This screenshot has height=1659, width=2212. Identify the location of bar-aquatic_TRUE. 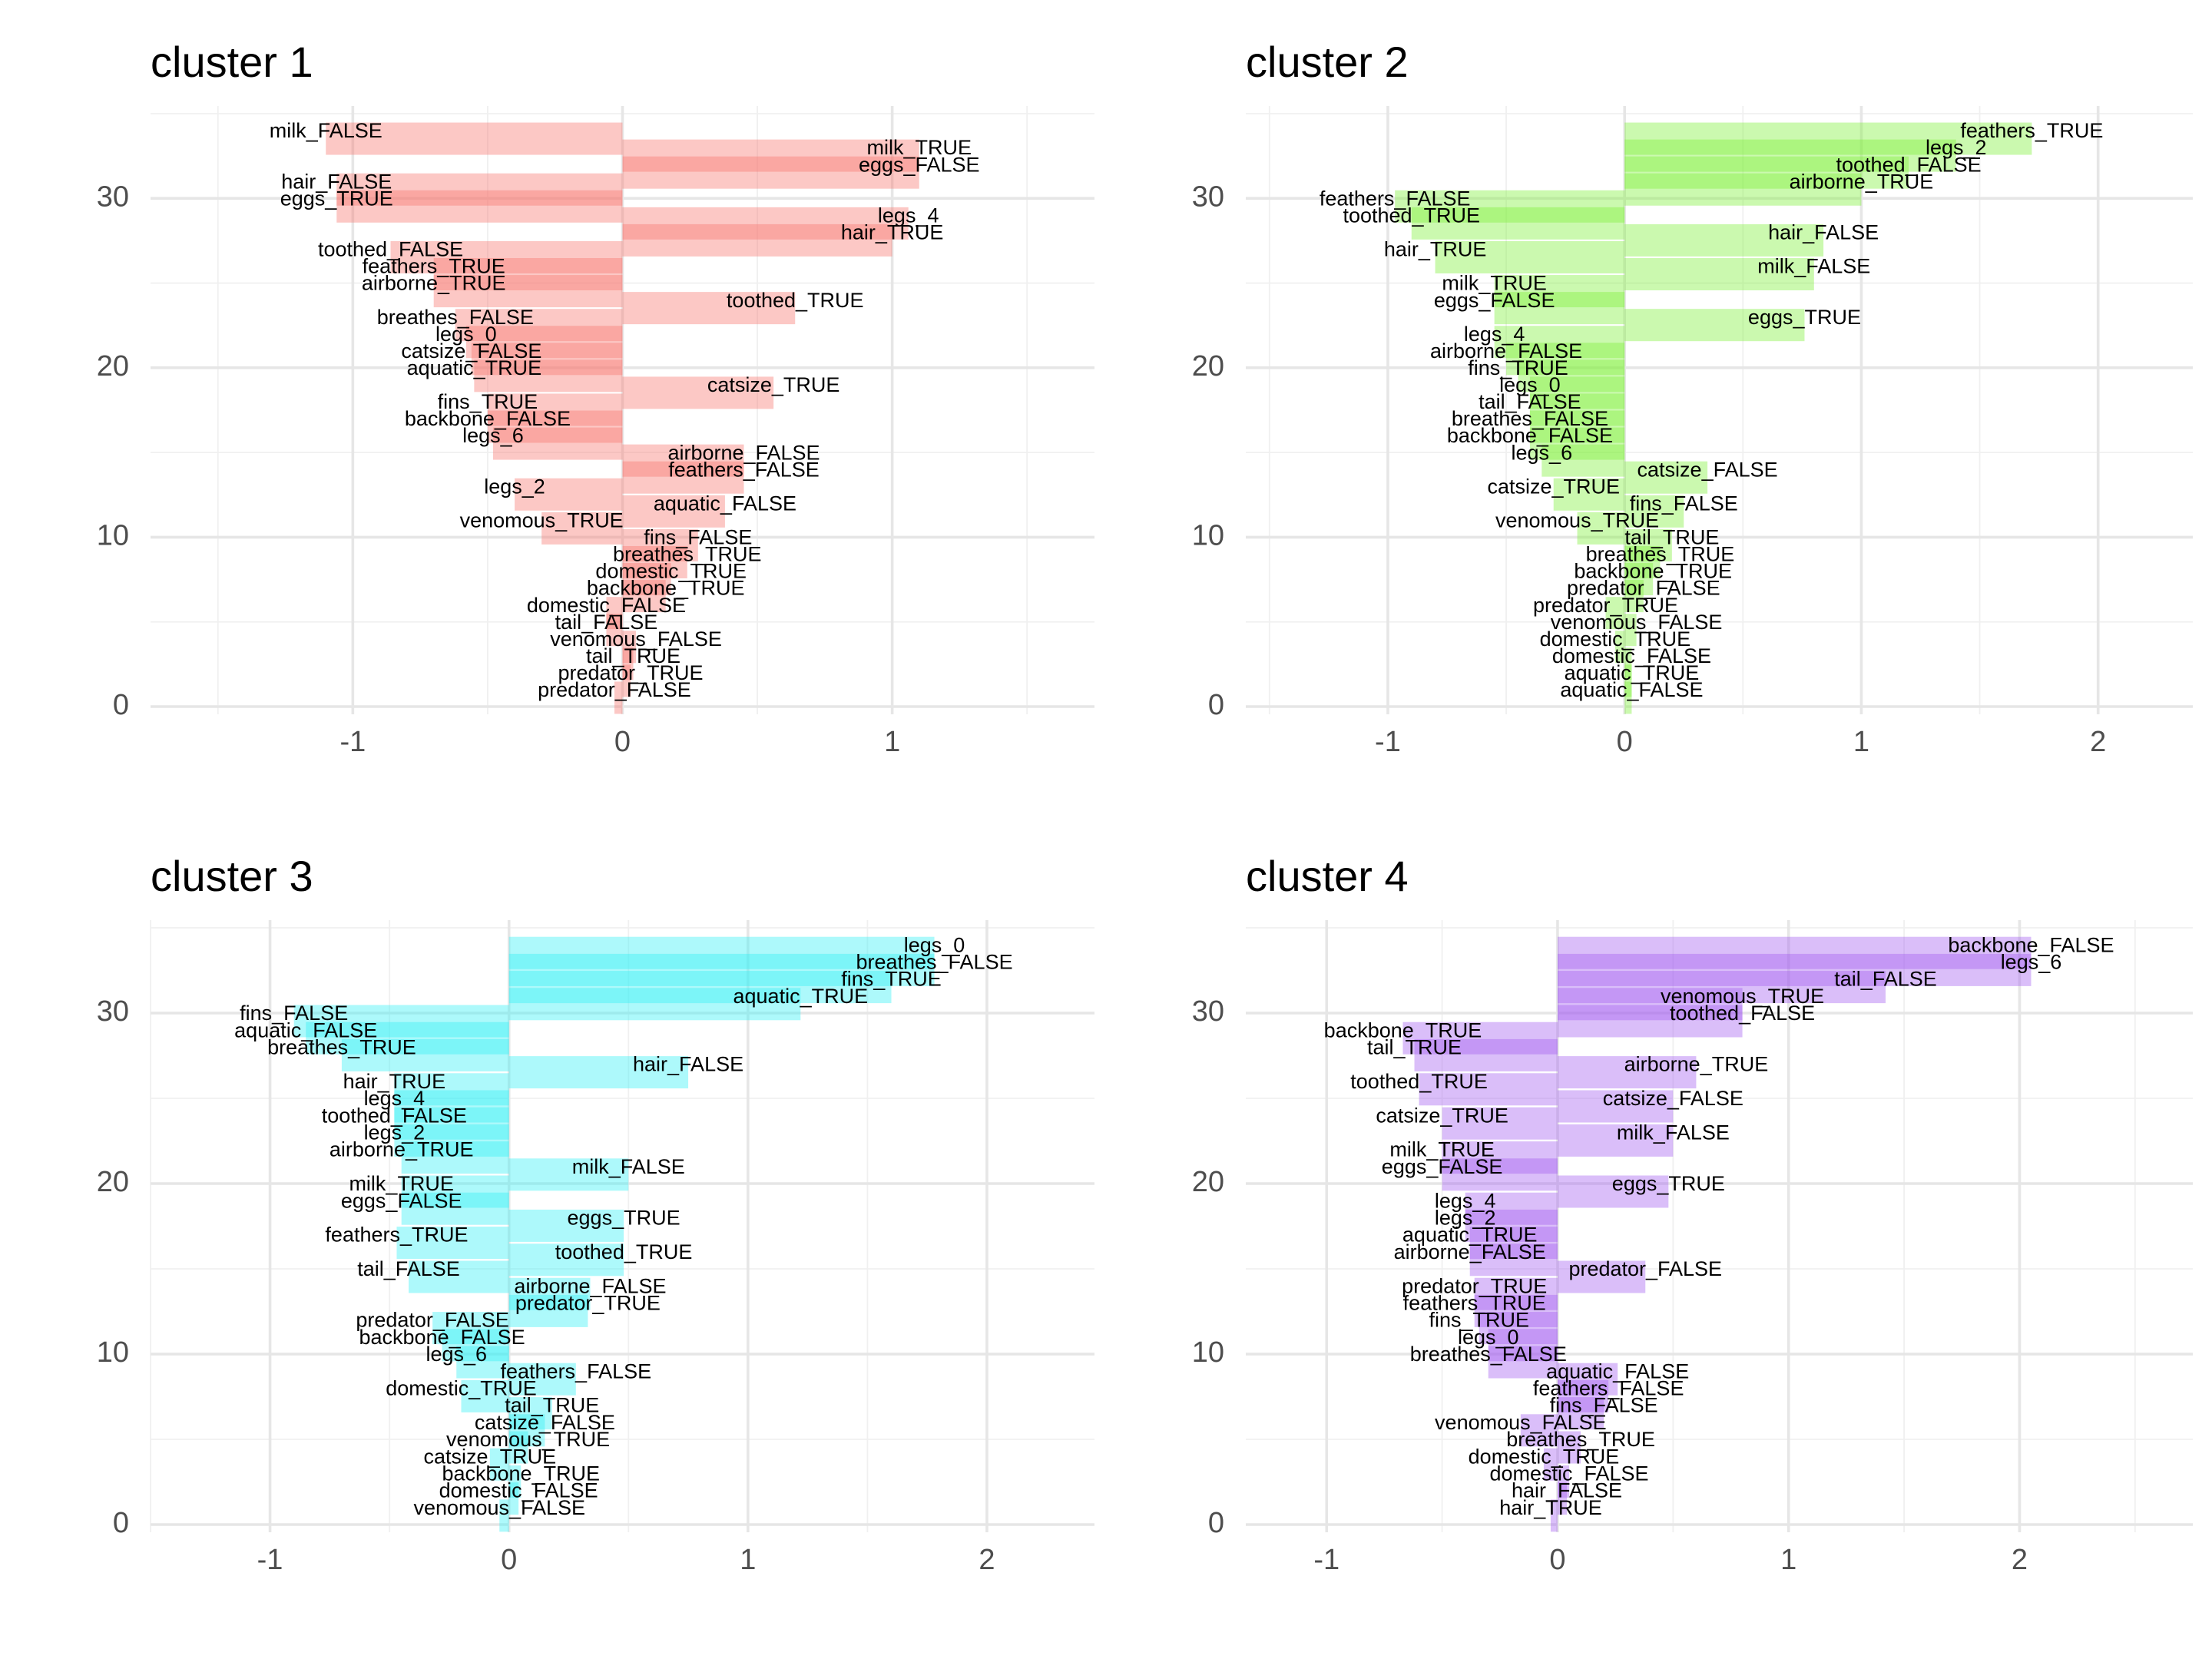
(1514, 1243).